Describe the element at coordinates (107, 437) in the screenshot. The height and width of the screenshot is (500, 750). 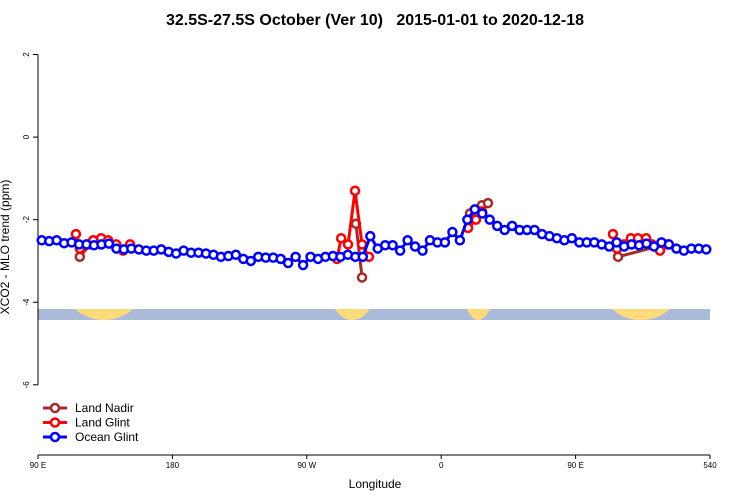
I see `legend-label: Ocean Glint` at that location.